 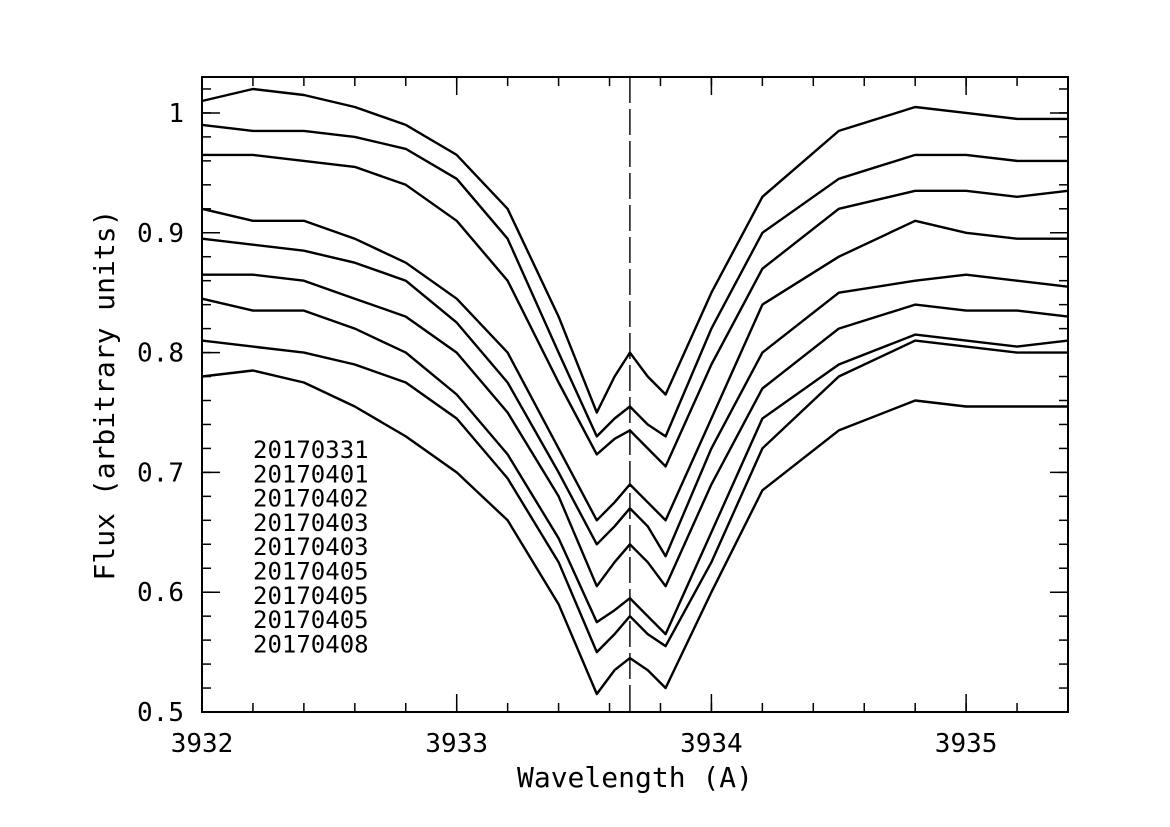 I want to click on legend-entry: 20170408, so click(x=311, y=644).